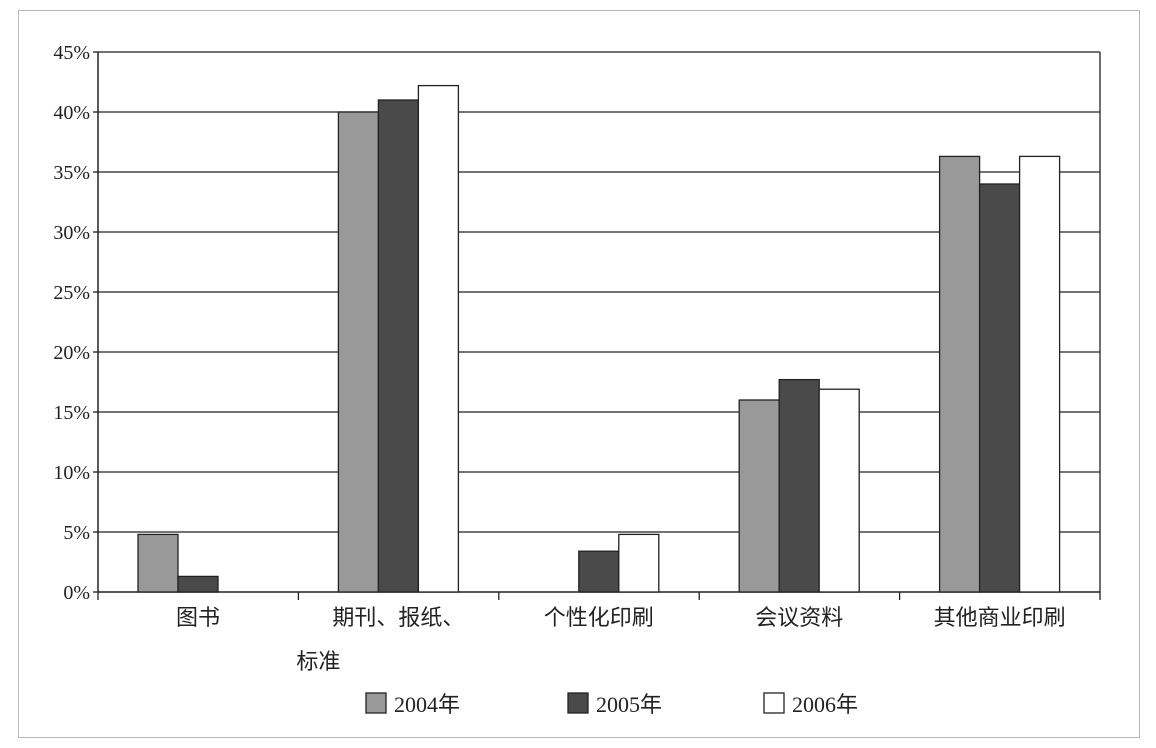 The height and width of the screenshot is (748, 1156). What do you see at coordinates (629, 704) in the screenshot?
I see `legend-label: 2005年` at bounding box center [629, 704].